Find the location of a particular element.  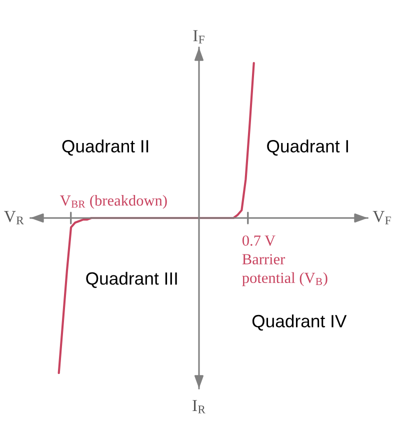

annotation: 0.7 V Barrier potential (V$_{B}$) is located at coordinates (285, 260).